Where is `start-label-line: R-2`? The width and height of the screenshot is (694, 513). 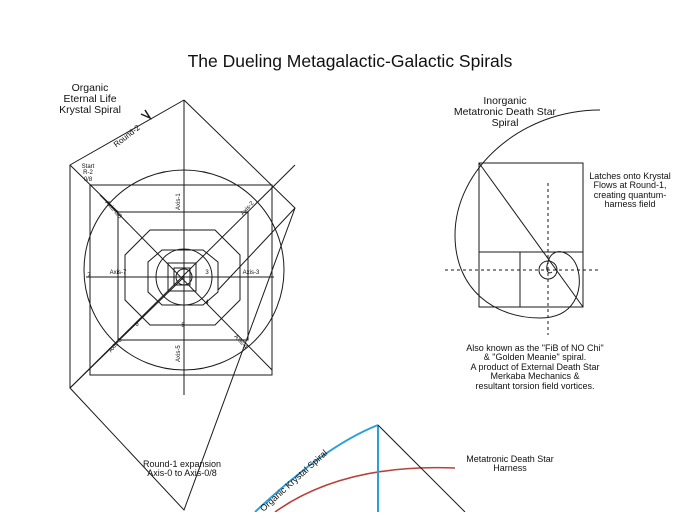
start-label-line: R-2 is located at coordinates (88, 173).